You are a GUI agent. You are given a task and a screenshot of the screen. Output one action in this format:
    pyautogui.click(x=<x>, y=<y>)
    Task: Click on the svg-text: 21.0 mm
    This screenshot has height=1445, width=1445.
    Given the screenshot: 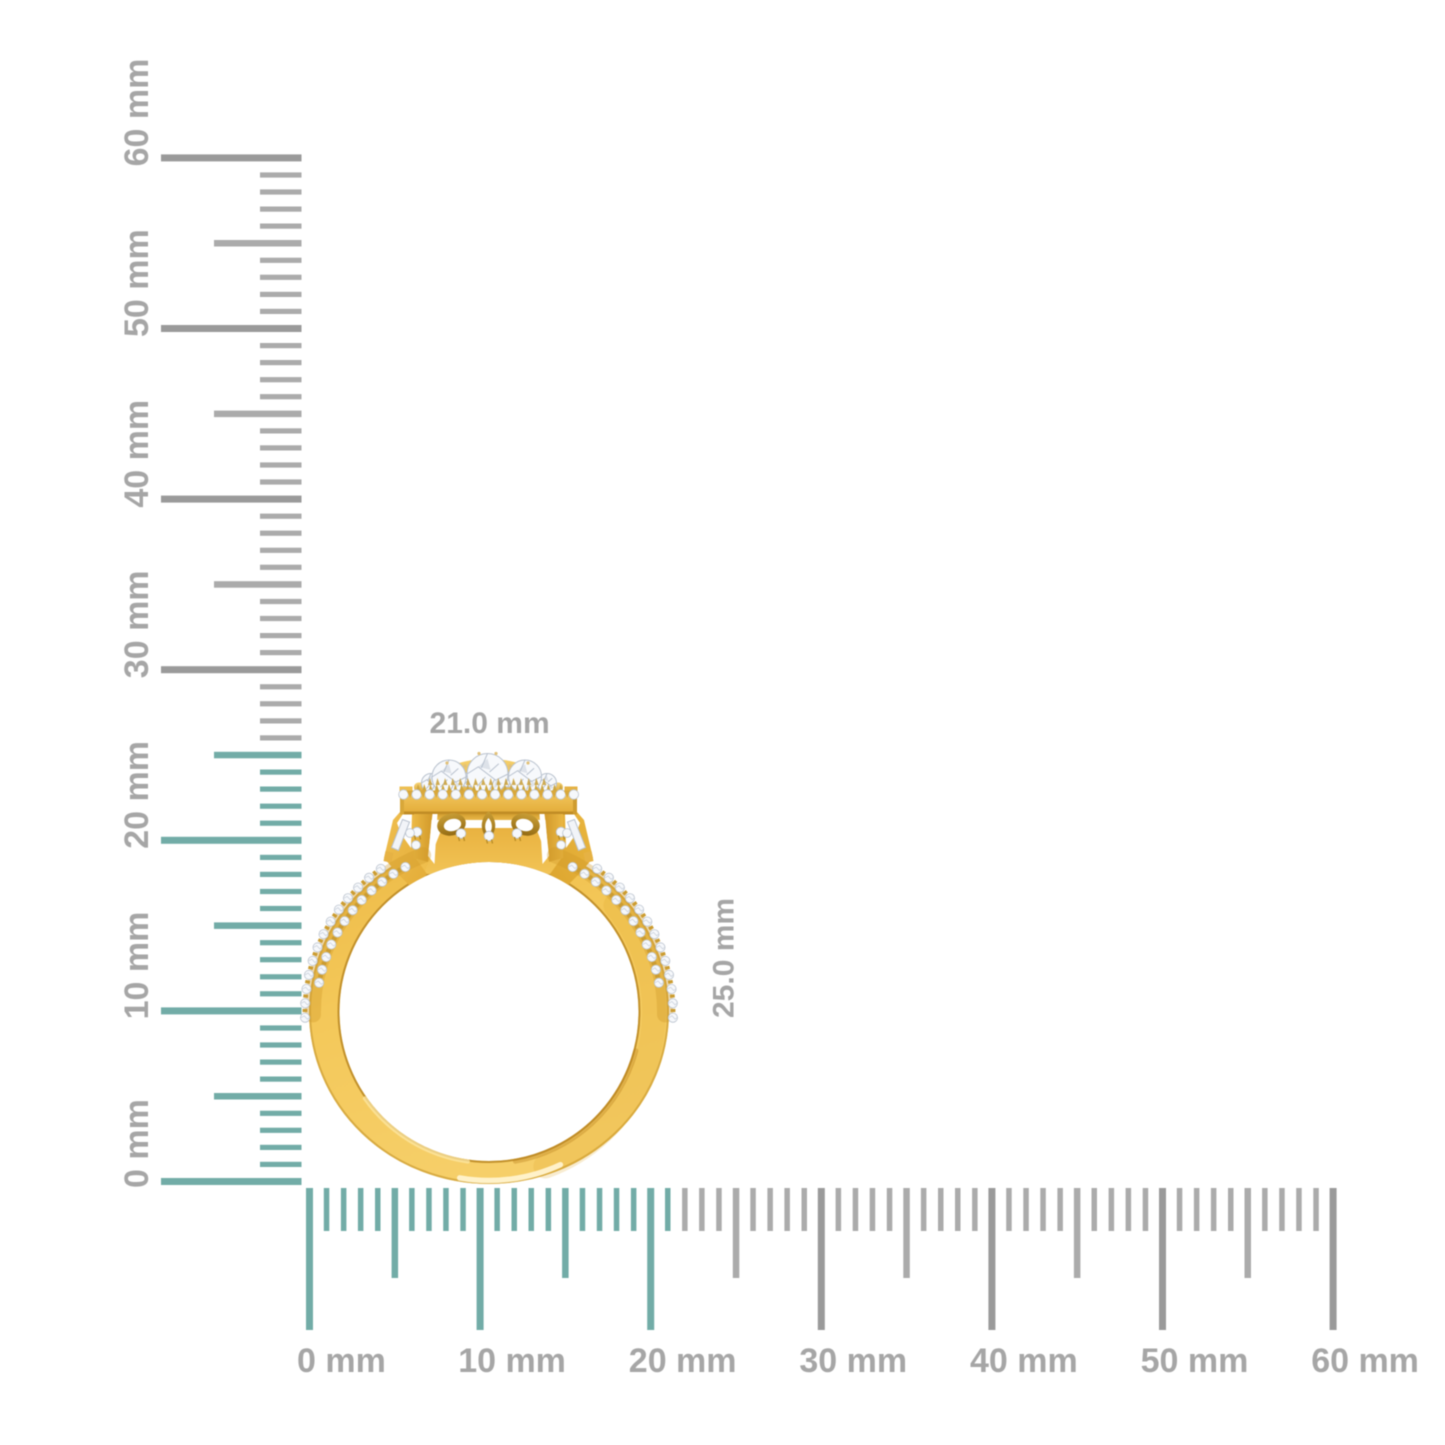 What is the action you would take?
    pyautogui.click(x=490, y=723)
    